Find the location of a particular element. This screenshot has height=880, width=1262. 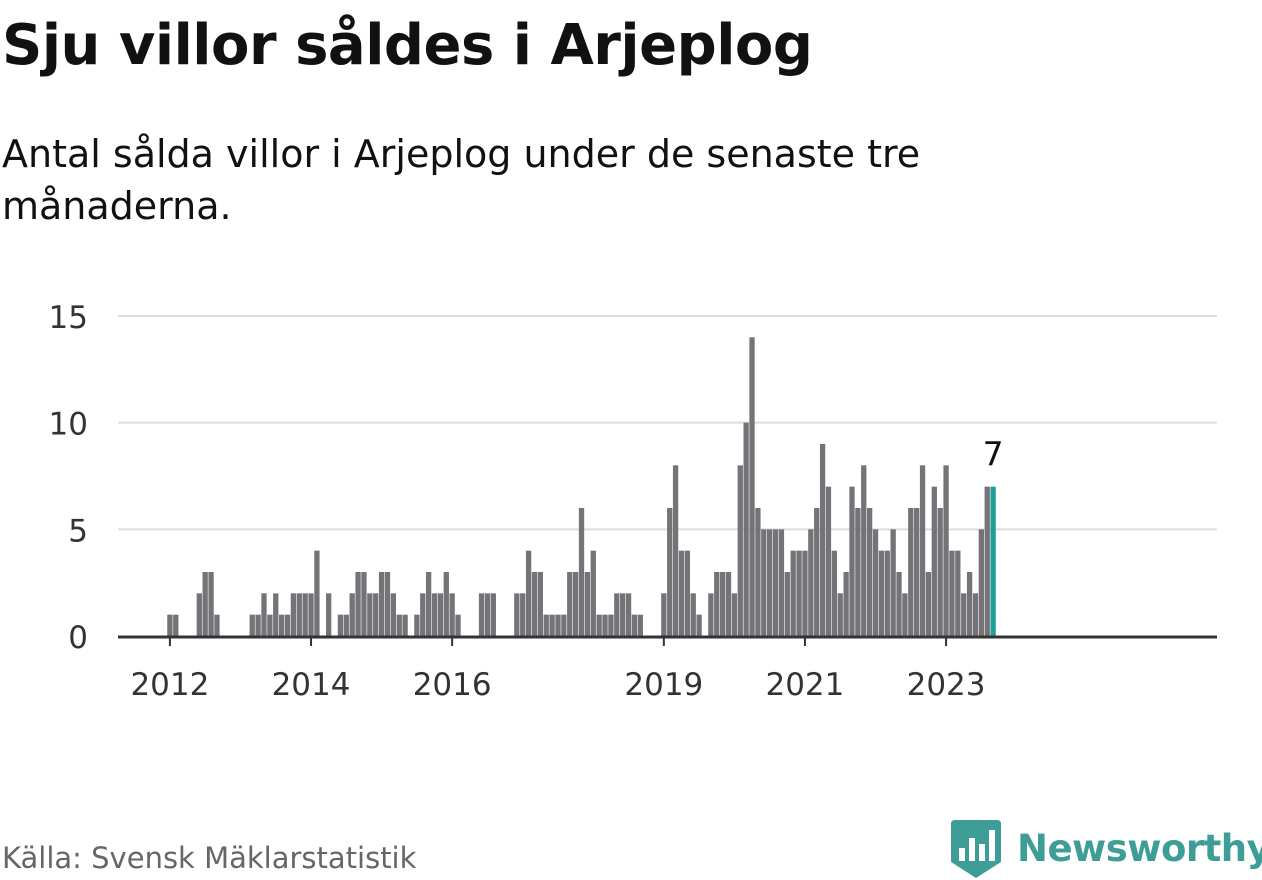

y-tick-label: 15 is located at coordinates (68, 318).